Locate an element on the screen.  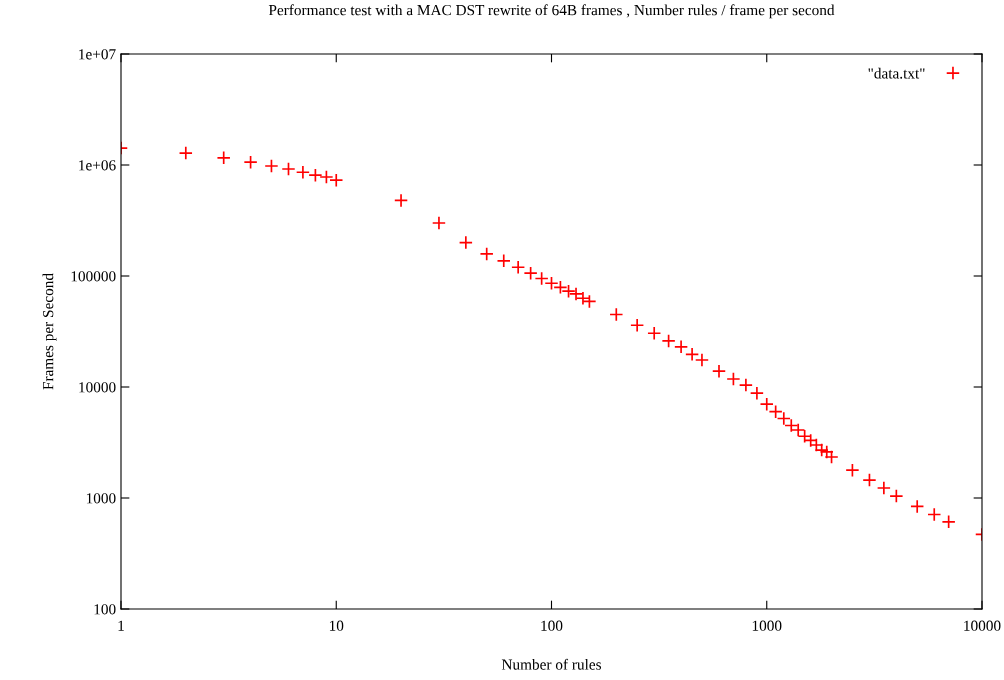
chart-title: Performance test with a MAC DST rewrite of 64B frames , Number rules / frame per second is located at coordinates (551, 11).